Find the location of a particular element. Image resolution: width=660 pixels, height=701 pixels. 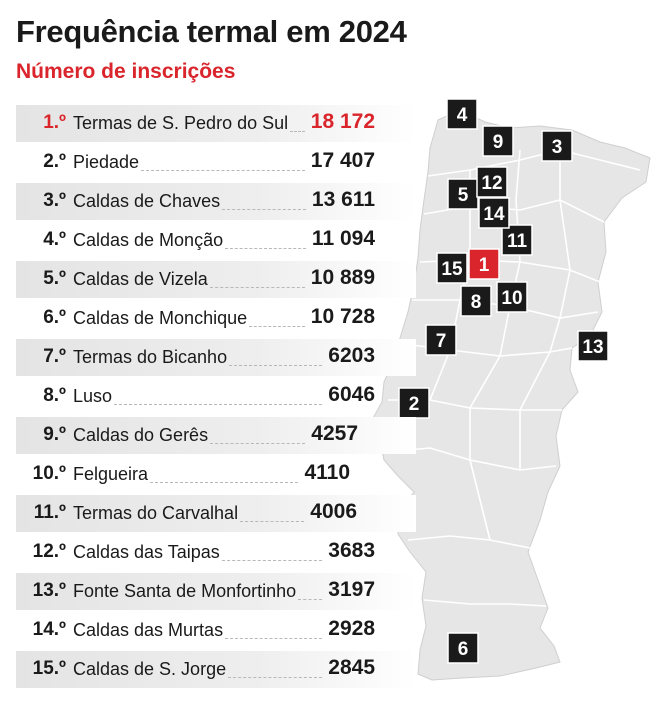

marker-label: 9 is located at coordinates (498, 142).